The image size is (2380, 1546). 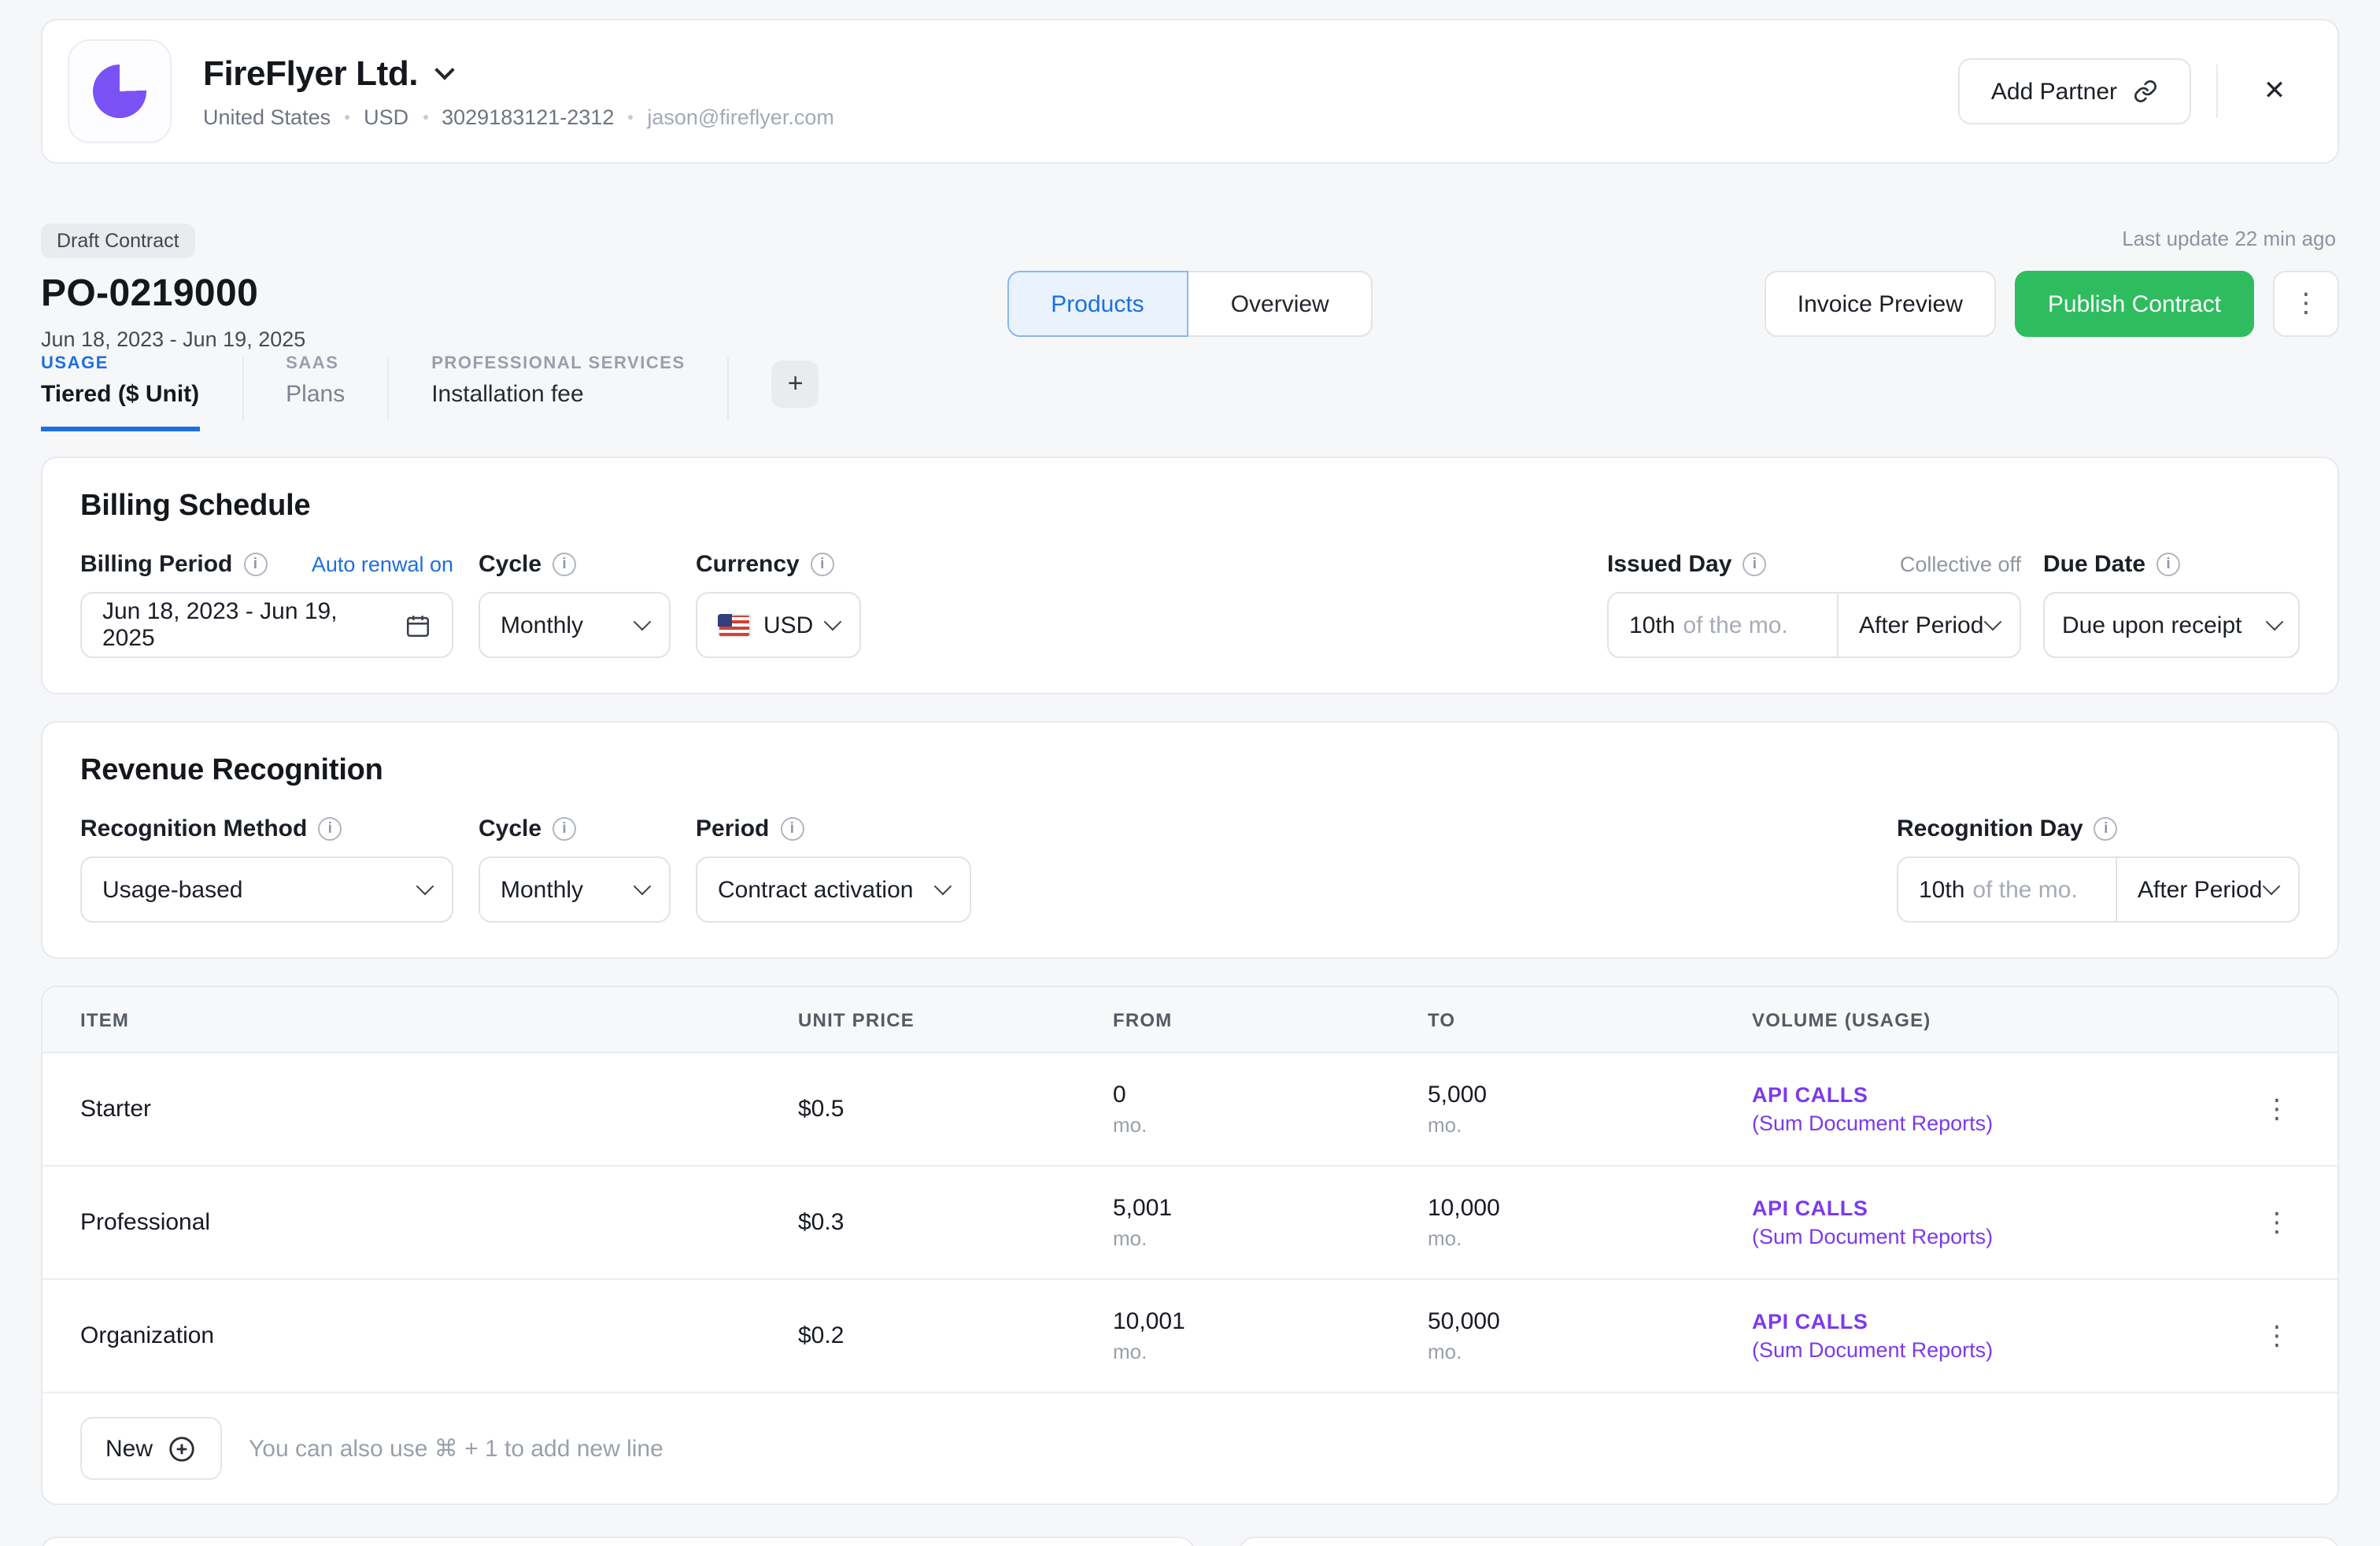 I want to click on billing-period-input: Jun 18, 2023 - Jun 19, 2025, so click(x=266, y=625).